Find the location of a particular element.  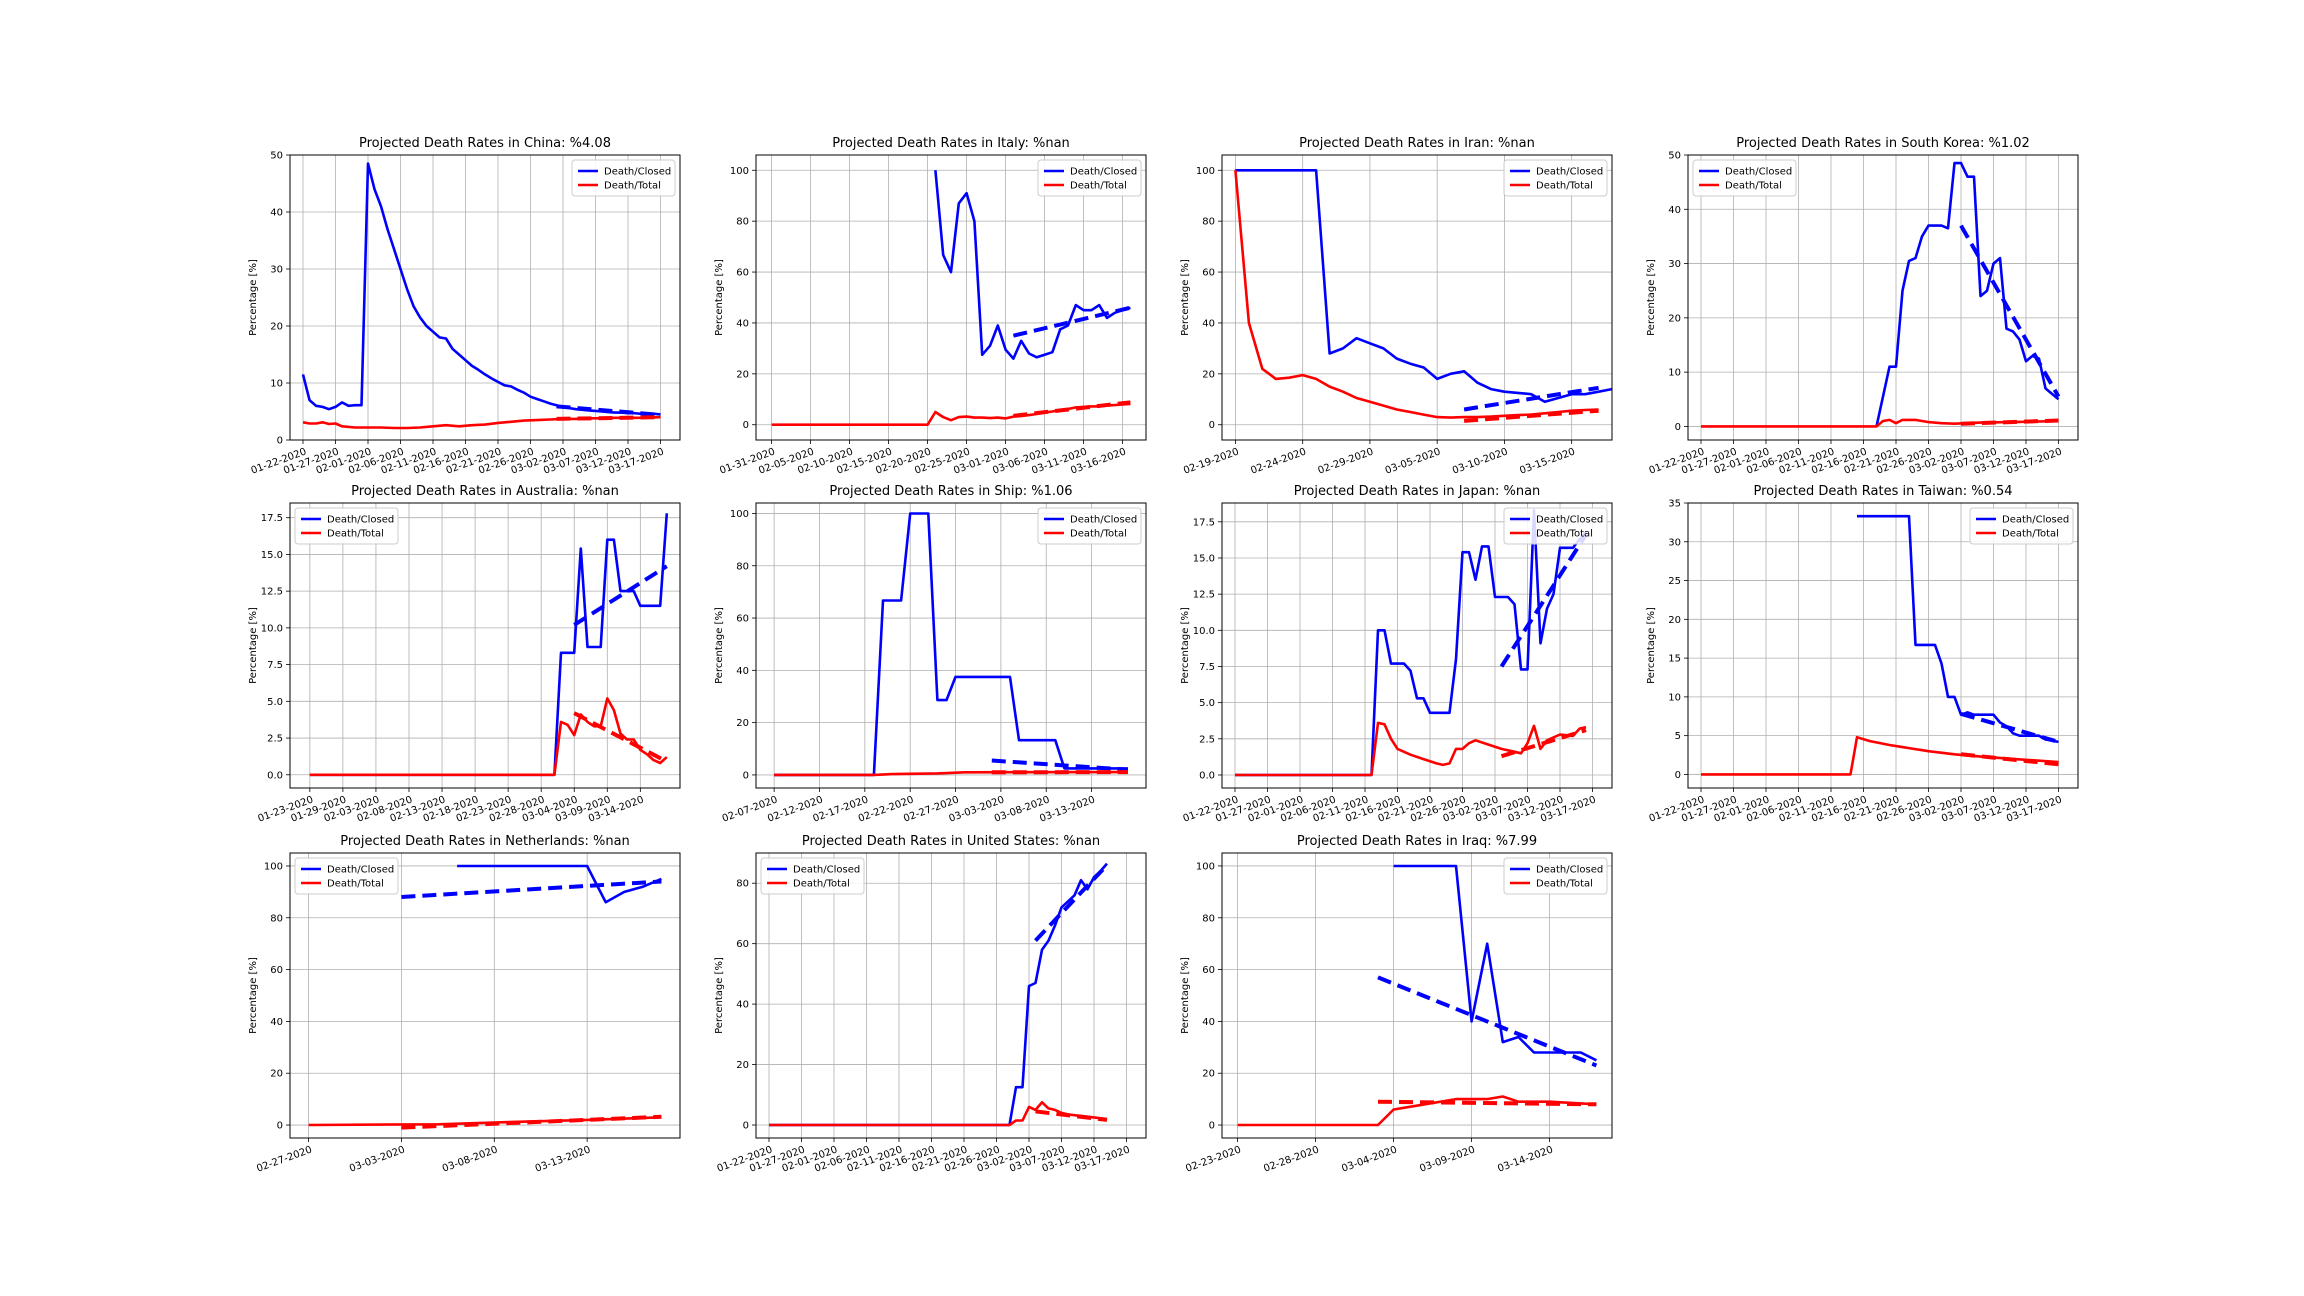

x-tick-label: 03-05-2020 is located at coordinates (1413, 461).